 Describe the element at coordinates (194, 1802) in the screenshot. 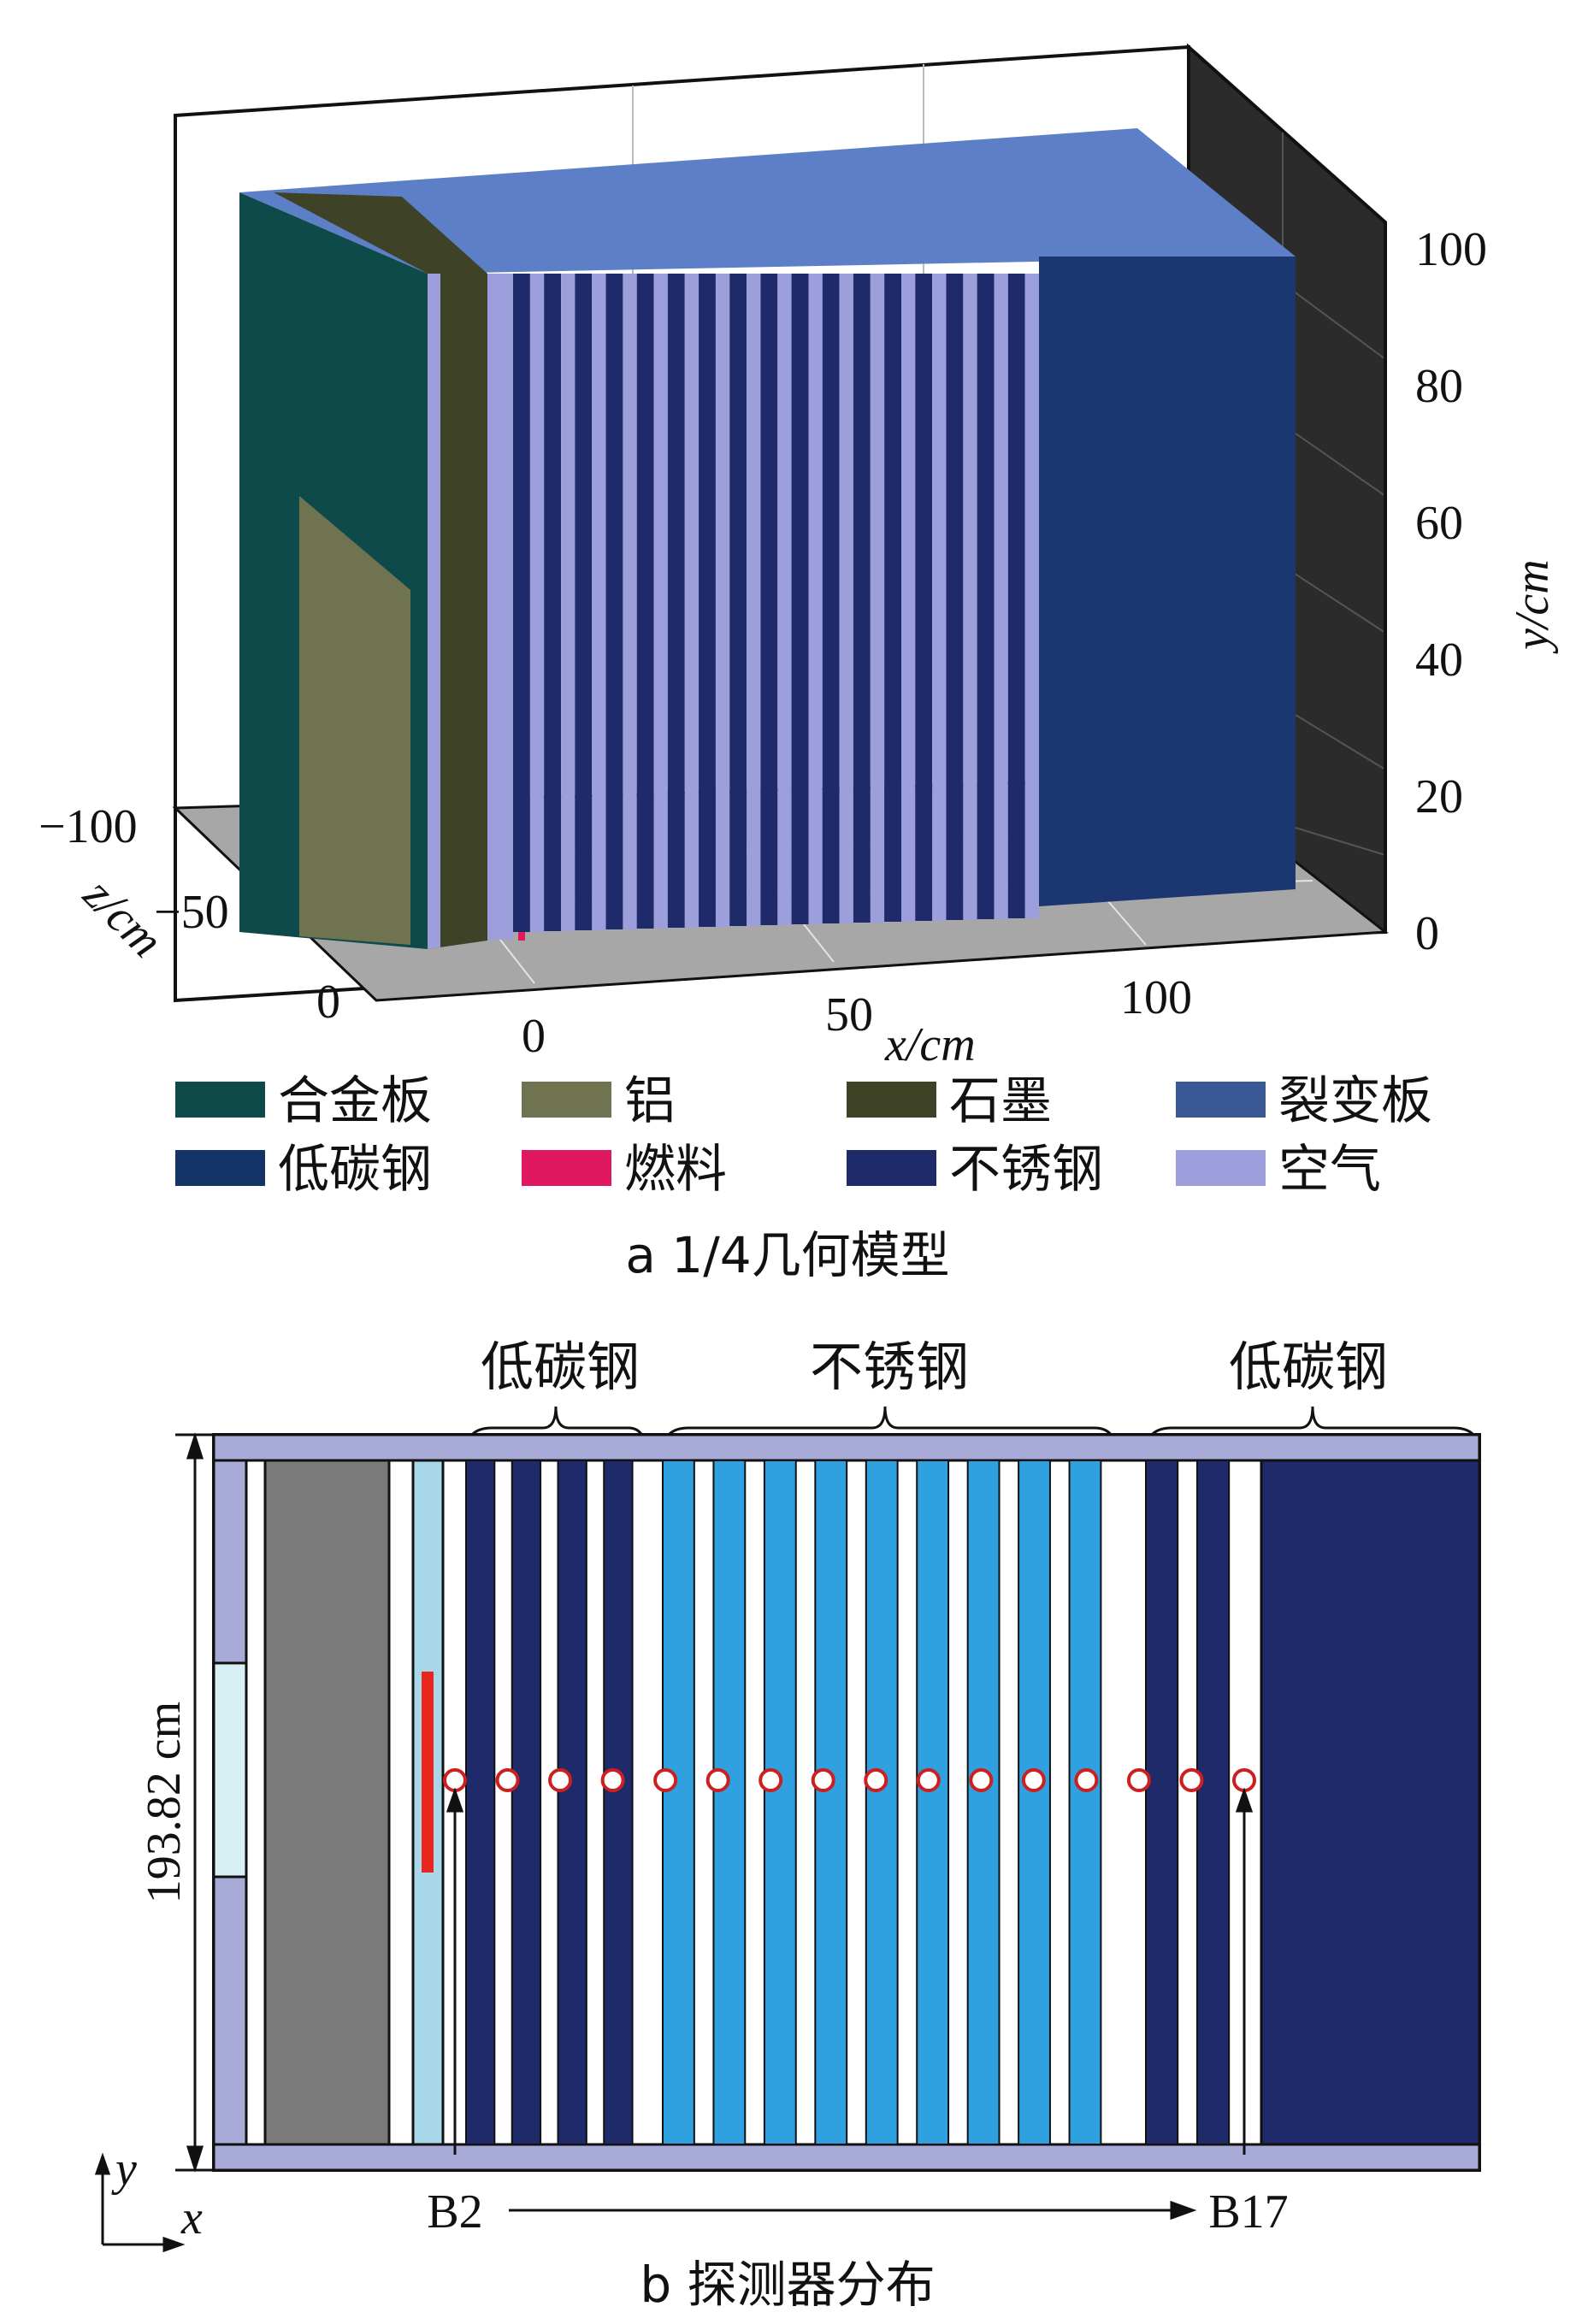

I see `height-dimension` at that location.